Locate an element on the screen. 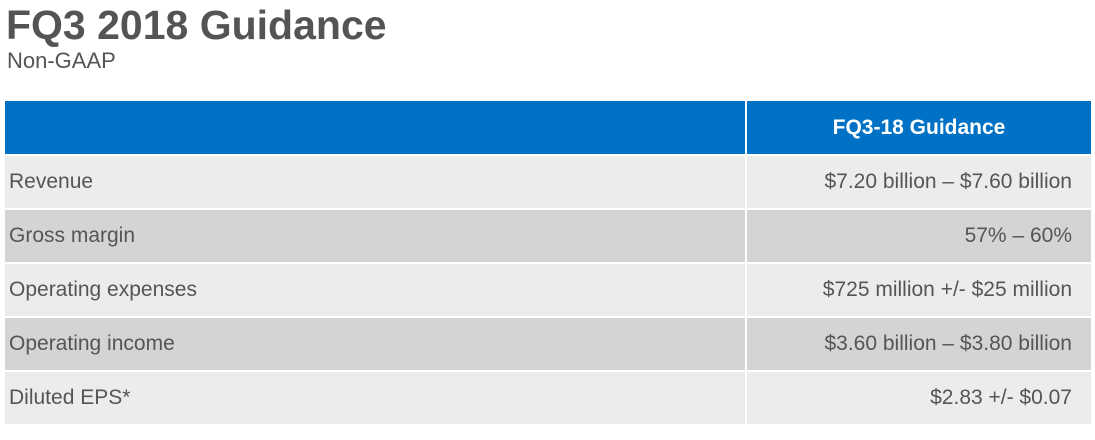 Image resolution: width=1095 pixels, height=440 pixels. row-value: 57% – 60% is located at coordinates (1018, 235).